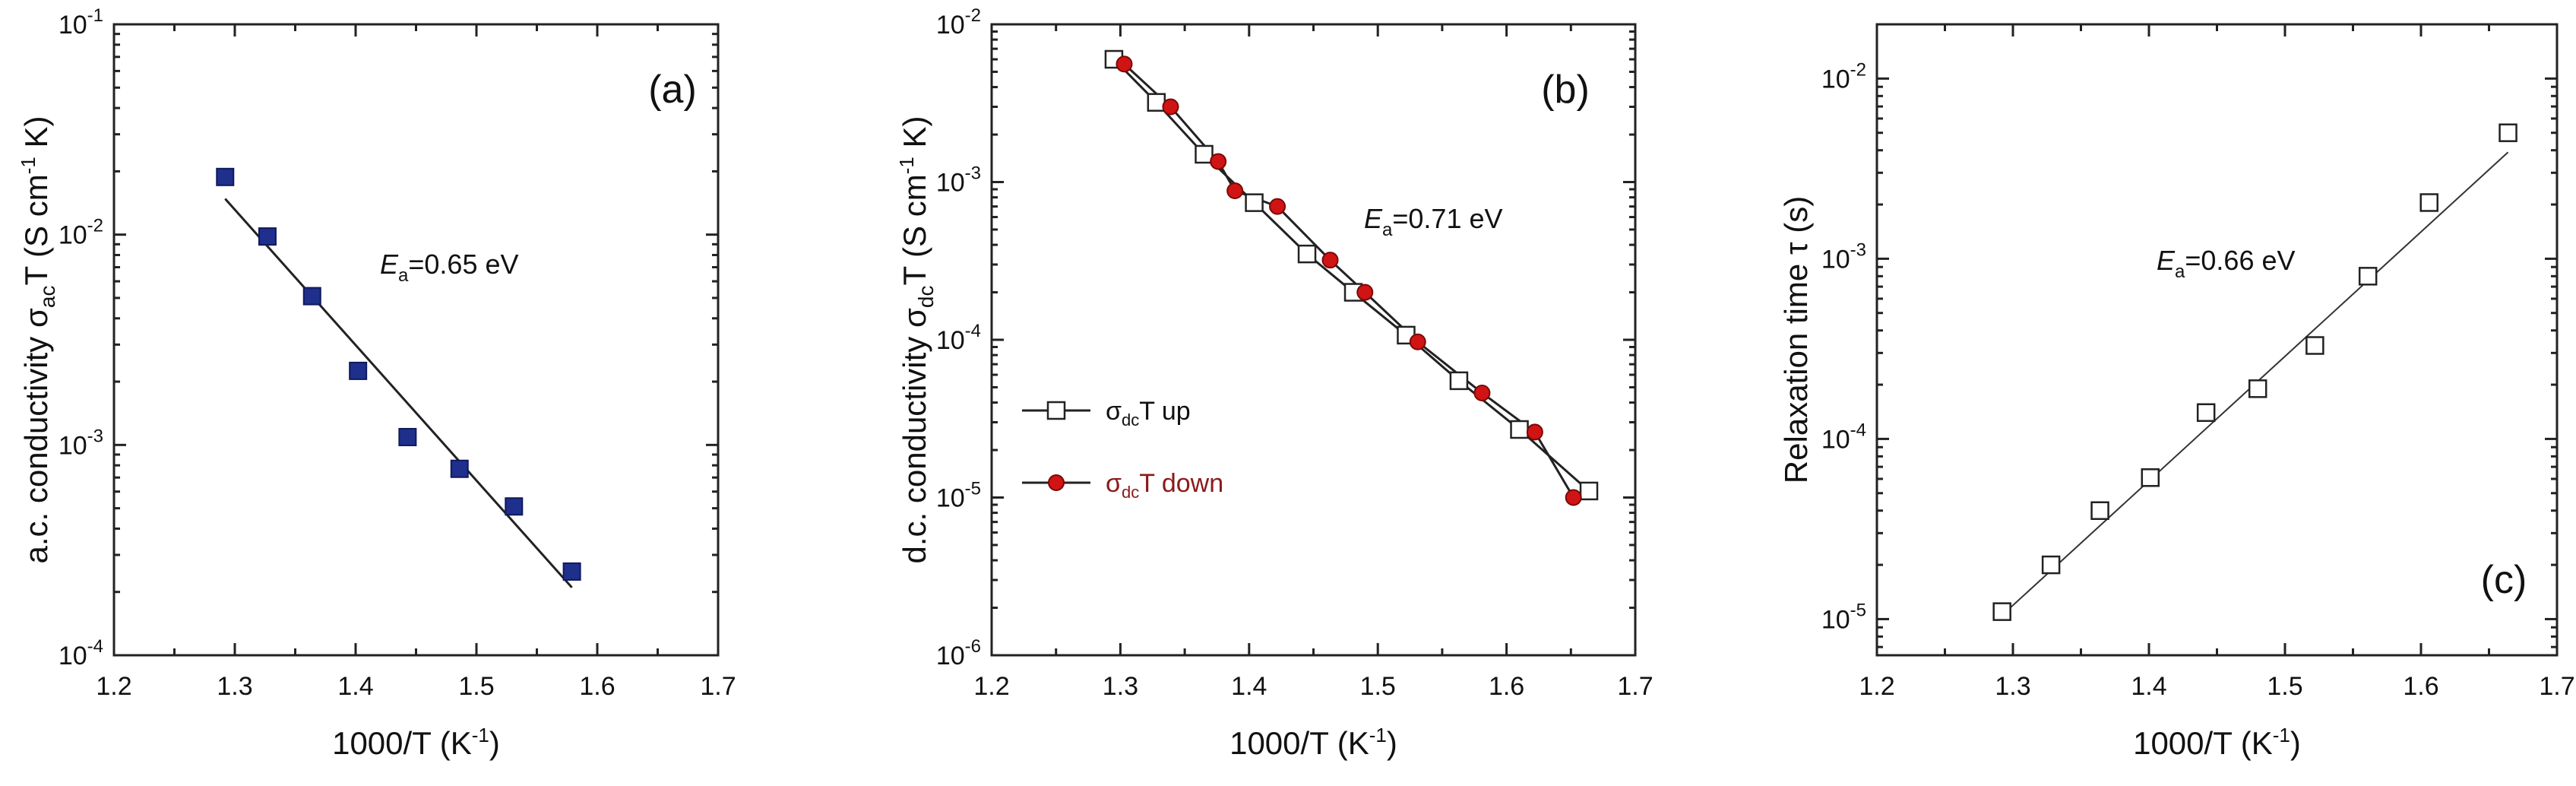 Image resolution: width=2576 pixels, height=786 pixels. What do you see at coordinates (1056, 410) in the screenshot?
I see `legend-marker` at bounding box center [1056, 410].